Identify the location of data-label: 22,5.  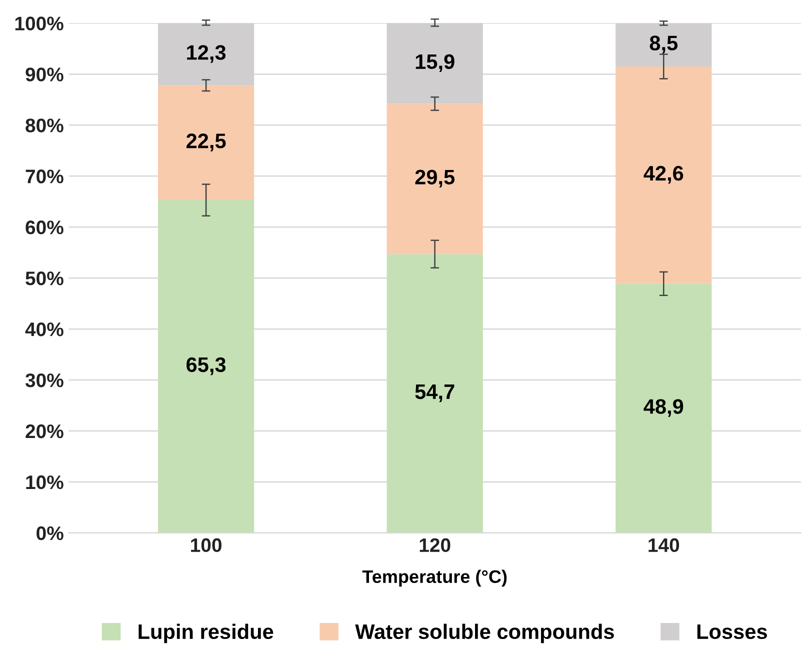
(206, 143).